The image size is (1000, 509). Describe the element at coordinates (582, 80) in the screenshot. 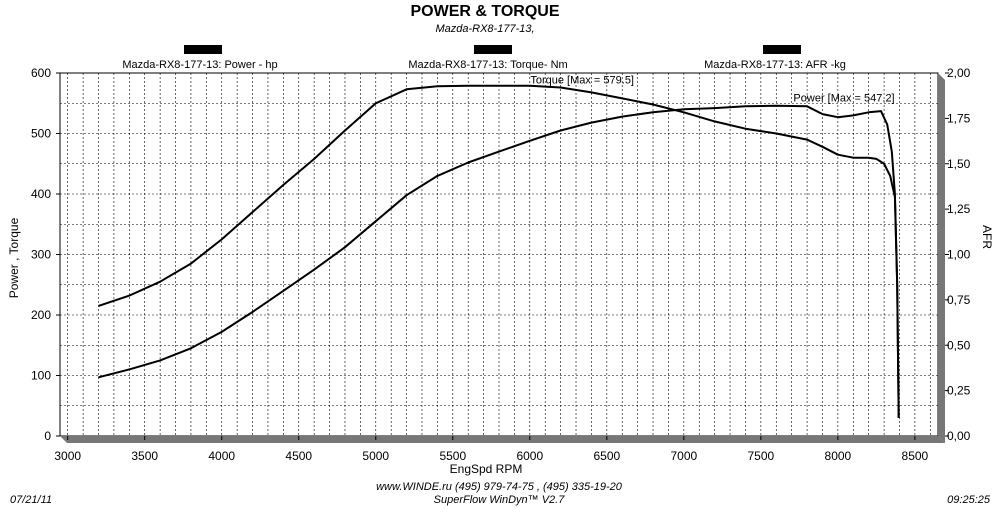

I see `annotation-torque-max: Torque [Max = 579.5]` at that location.